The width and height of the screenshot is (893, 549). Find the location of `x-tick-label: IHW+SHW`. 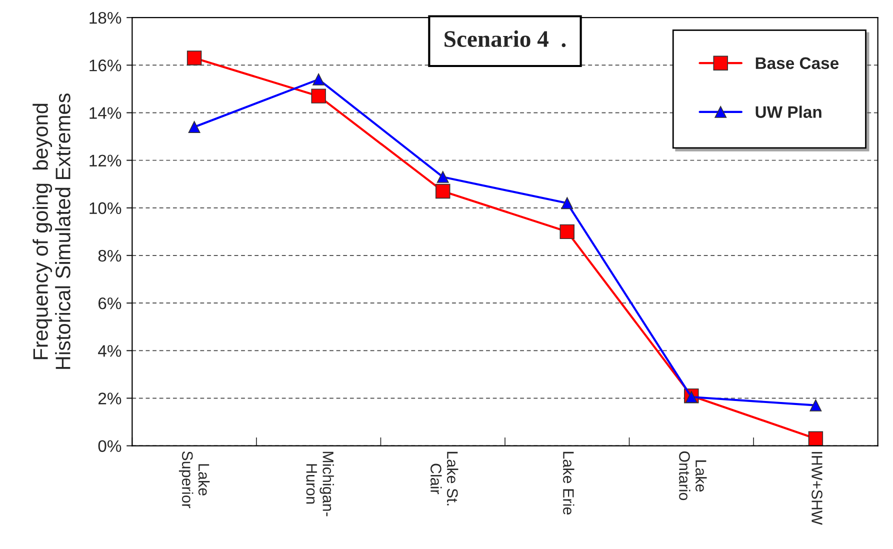

x-tick-label: IHW+SHW is located at coordinates (817, 488).